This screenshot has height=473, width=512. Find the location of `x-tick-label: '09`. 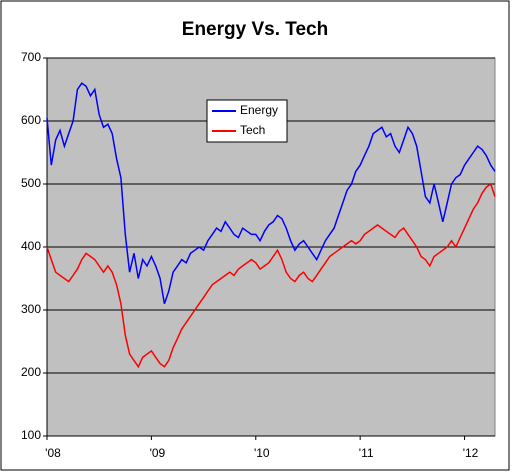

x-tick-label: '09 is located at coordinates (158, 453).